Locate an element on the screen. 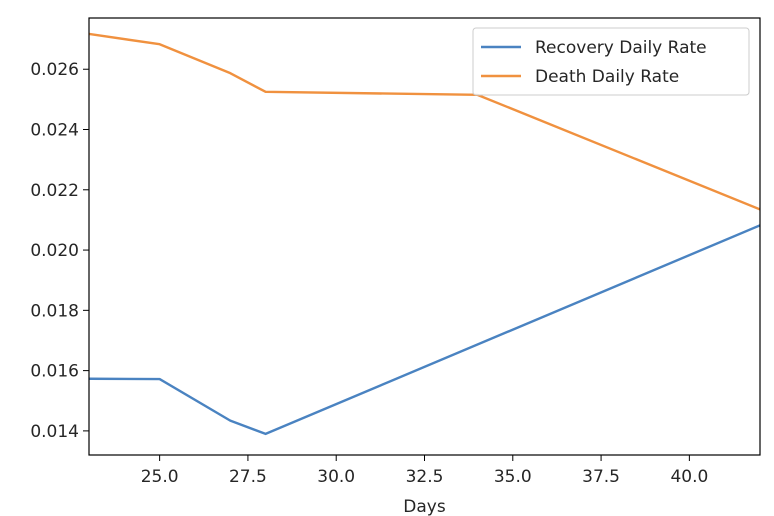 This screenshot has width=774, height=516. x-tick-label: 27.5 is located at coordinates (248, 477).